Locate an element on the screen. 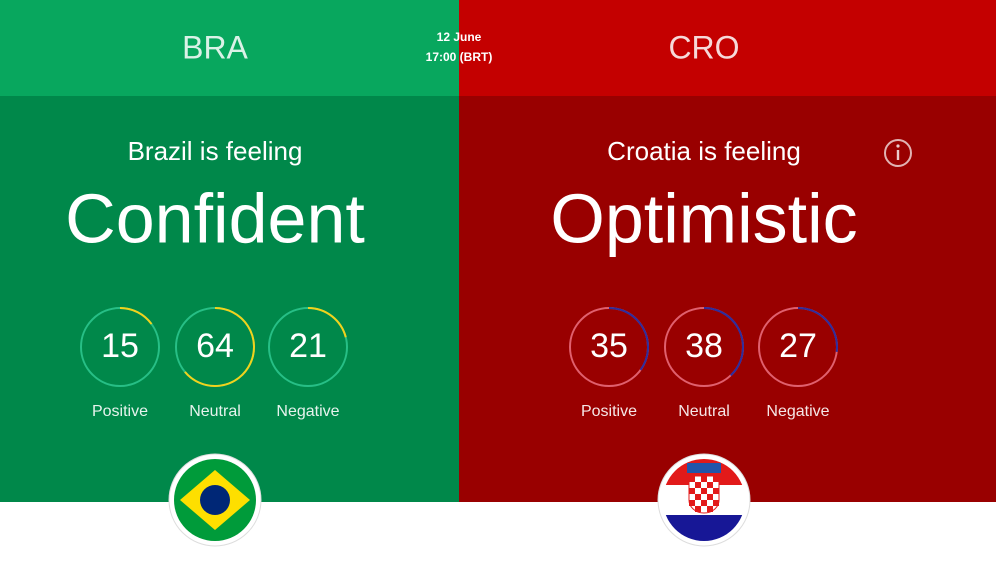 Image resolution: width=996 pixels, height=562 pixels. feeling-caption: Croatia is feeling is located at coordinates (704, 151).